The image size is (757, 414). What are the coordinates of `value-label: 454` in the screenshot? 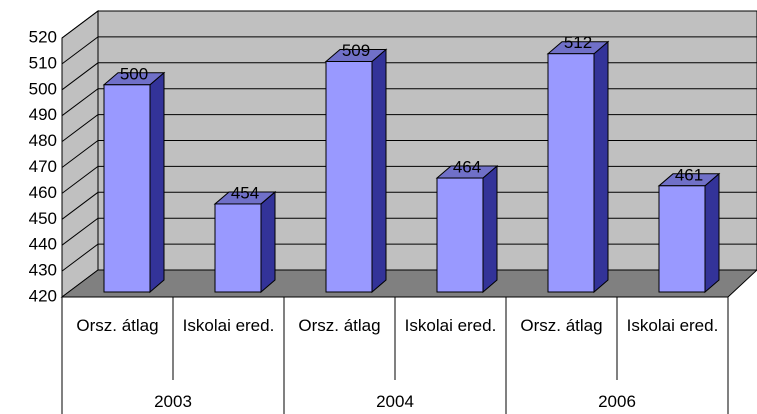 It's located at (245, 192).